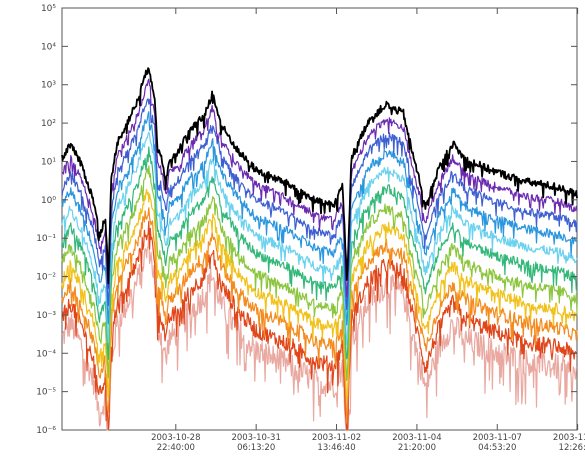  Describe the element at coordinates (46, 316) in the screenshot. I see `y-tick-label: 10⁻³` at that location.